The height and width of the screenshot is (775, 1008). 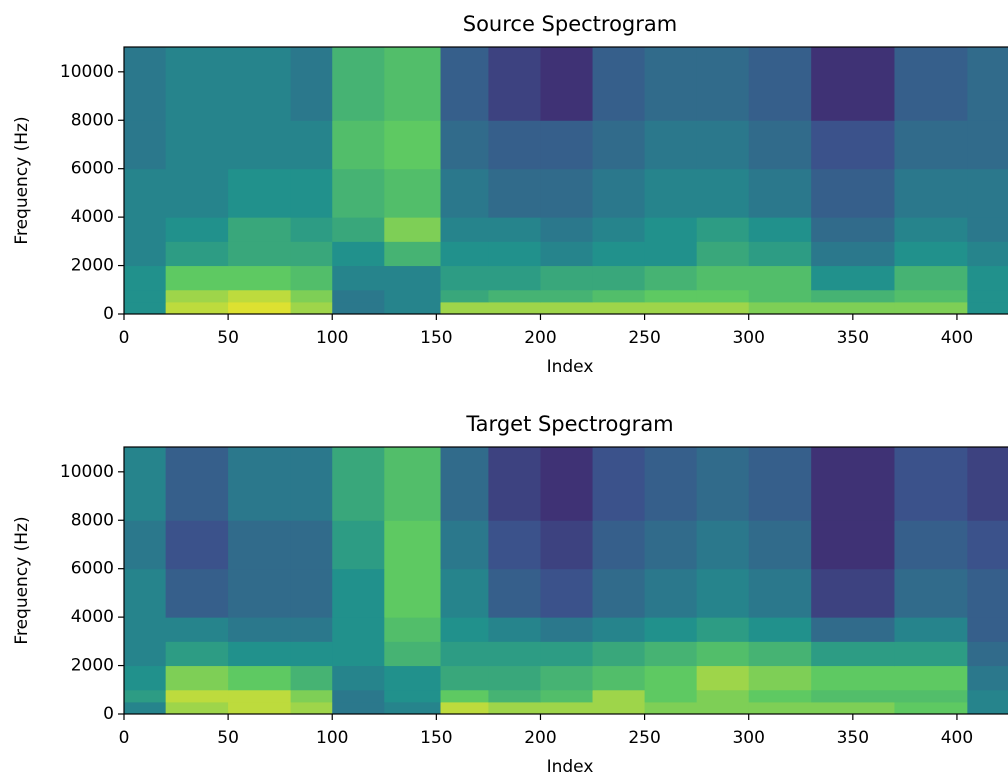 I want to click on x-tick-label: 350, so click(x=853, y=738).